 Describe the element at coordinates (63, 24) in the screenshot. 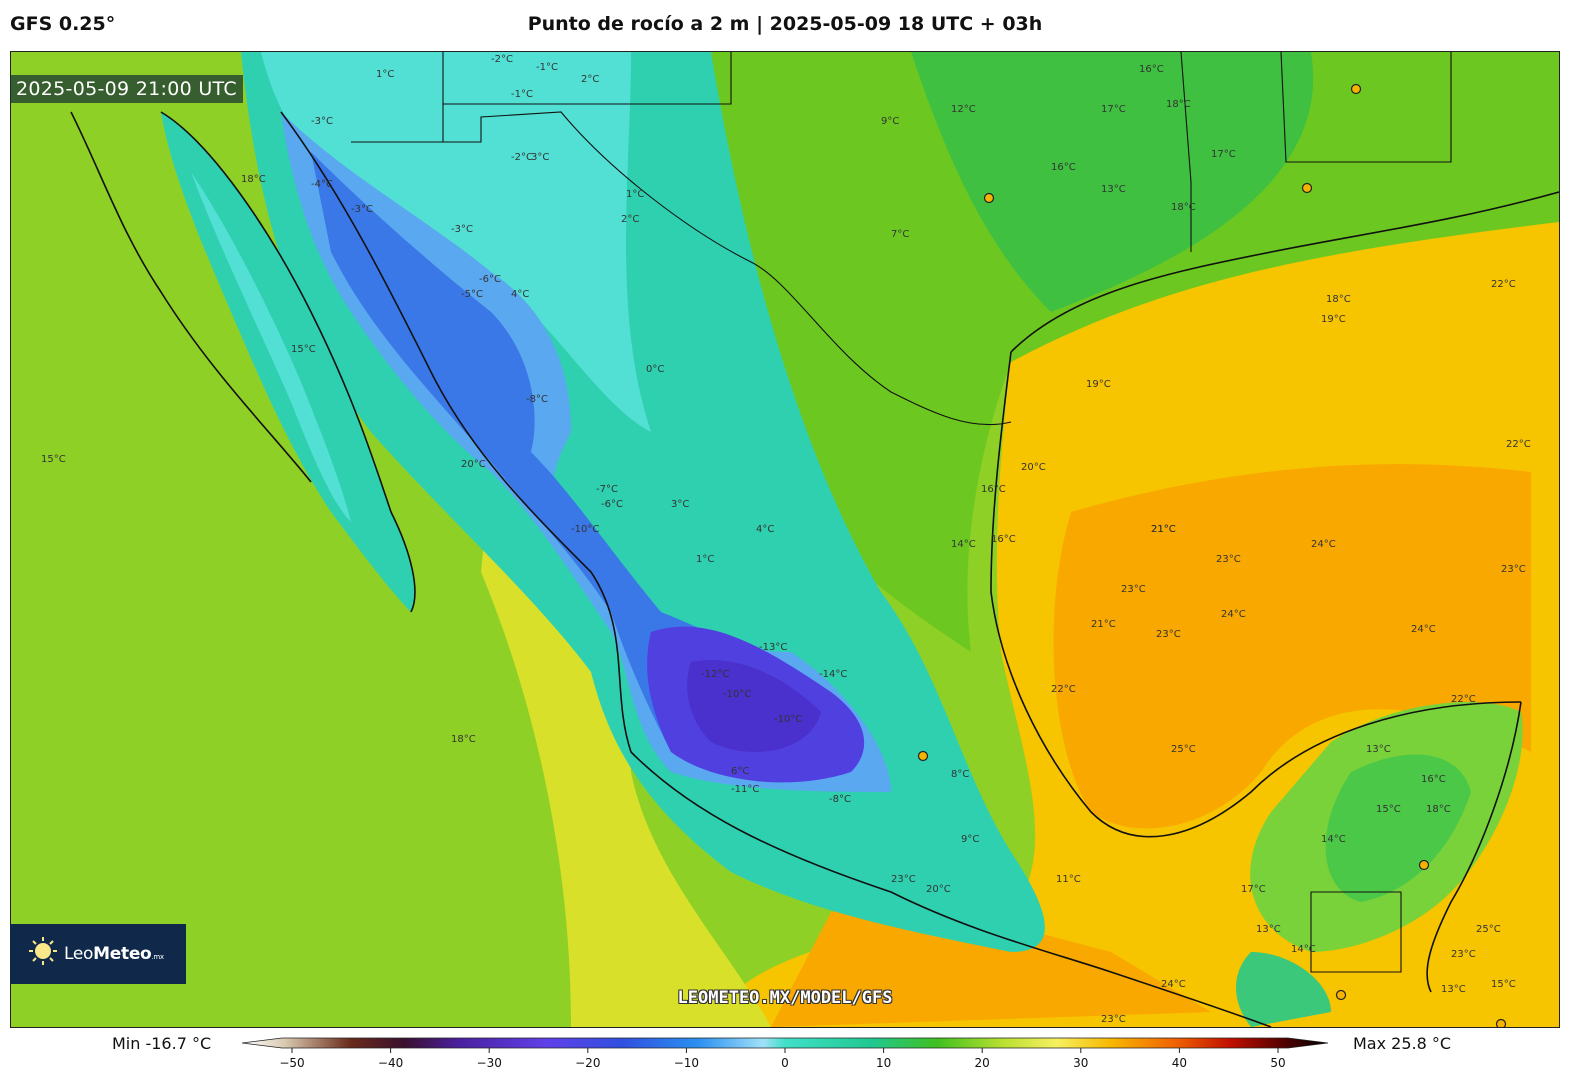

I see `model-name: GFS 0.25°` at that location.